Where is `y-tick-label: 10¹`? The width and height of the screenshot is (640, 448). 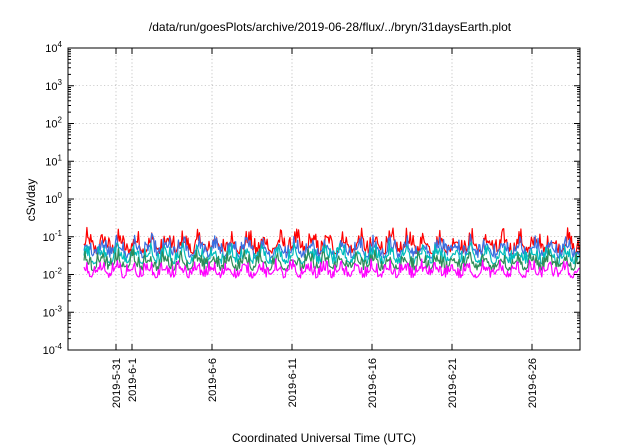 y-tick-label: 10¹ is located at coordinates (53, 160).